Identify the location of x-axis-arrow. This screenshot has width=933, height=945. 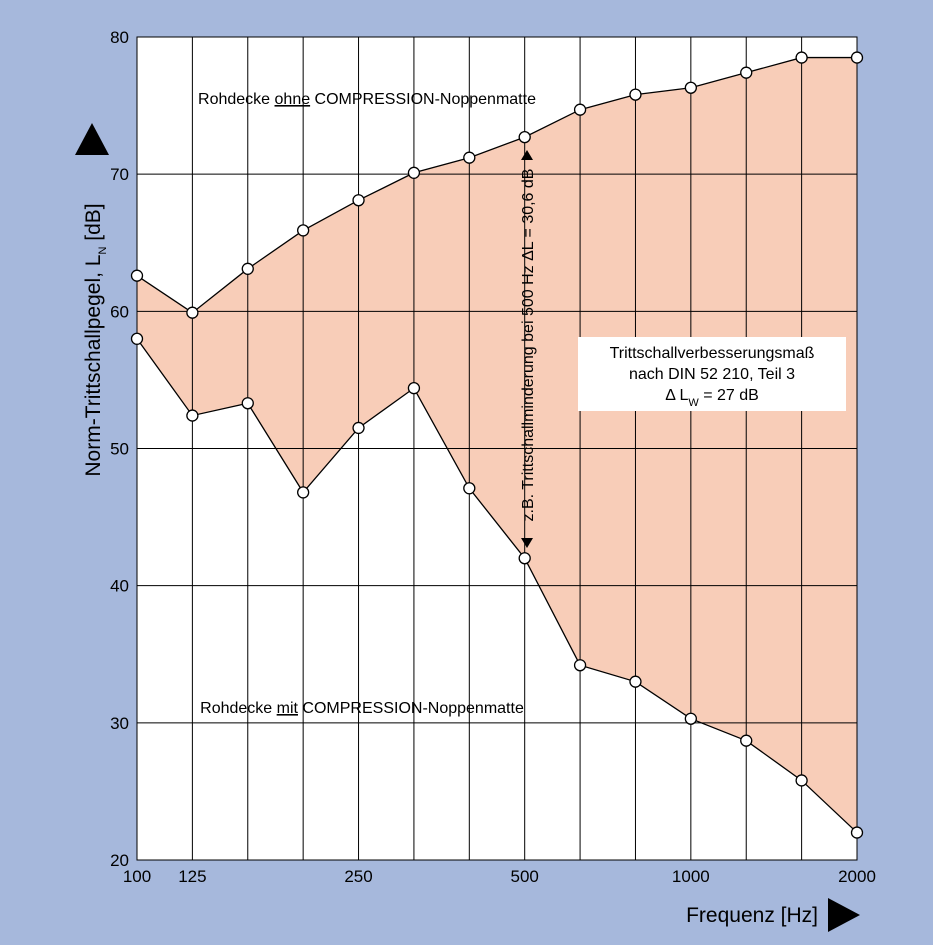
(844, 915).